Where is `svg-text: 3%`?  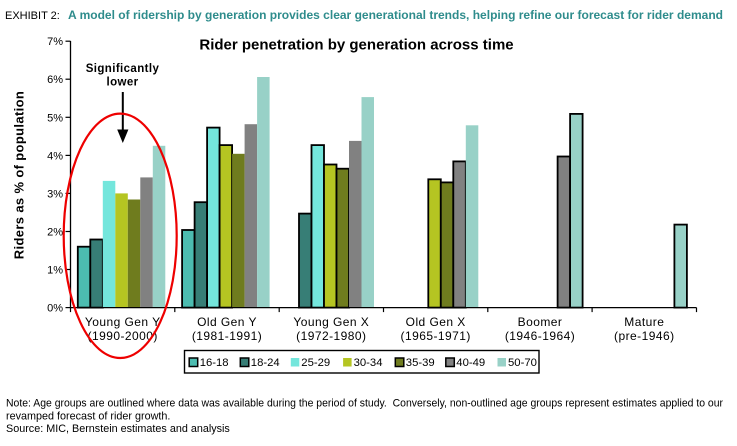
svg-text: 3% is located at coordinates (55, 194).